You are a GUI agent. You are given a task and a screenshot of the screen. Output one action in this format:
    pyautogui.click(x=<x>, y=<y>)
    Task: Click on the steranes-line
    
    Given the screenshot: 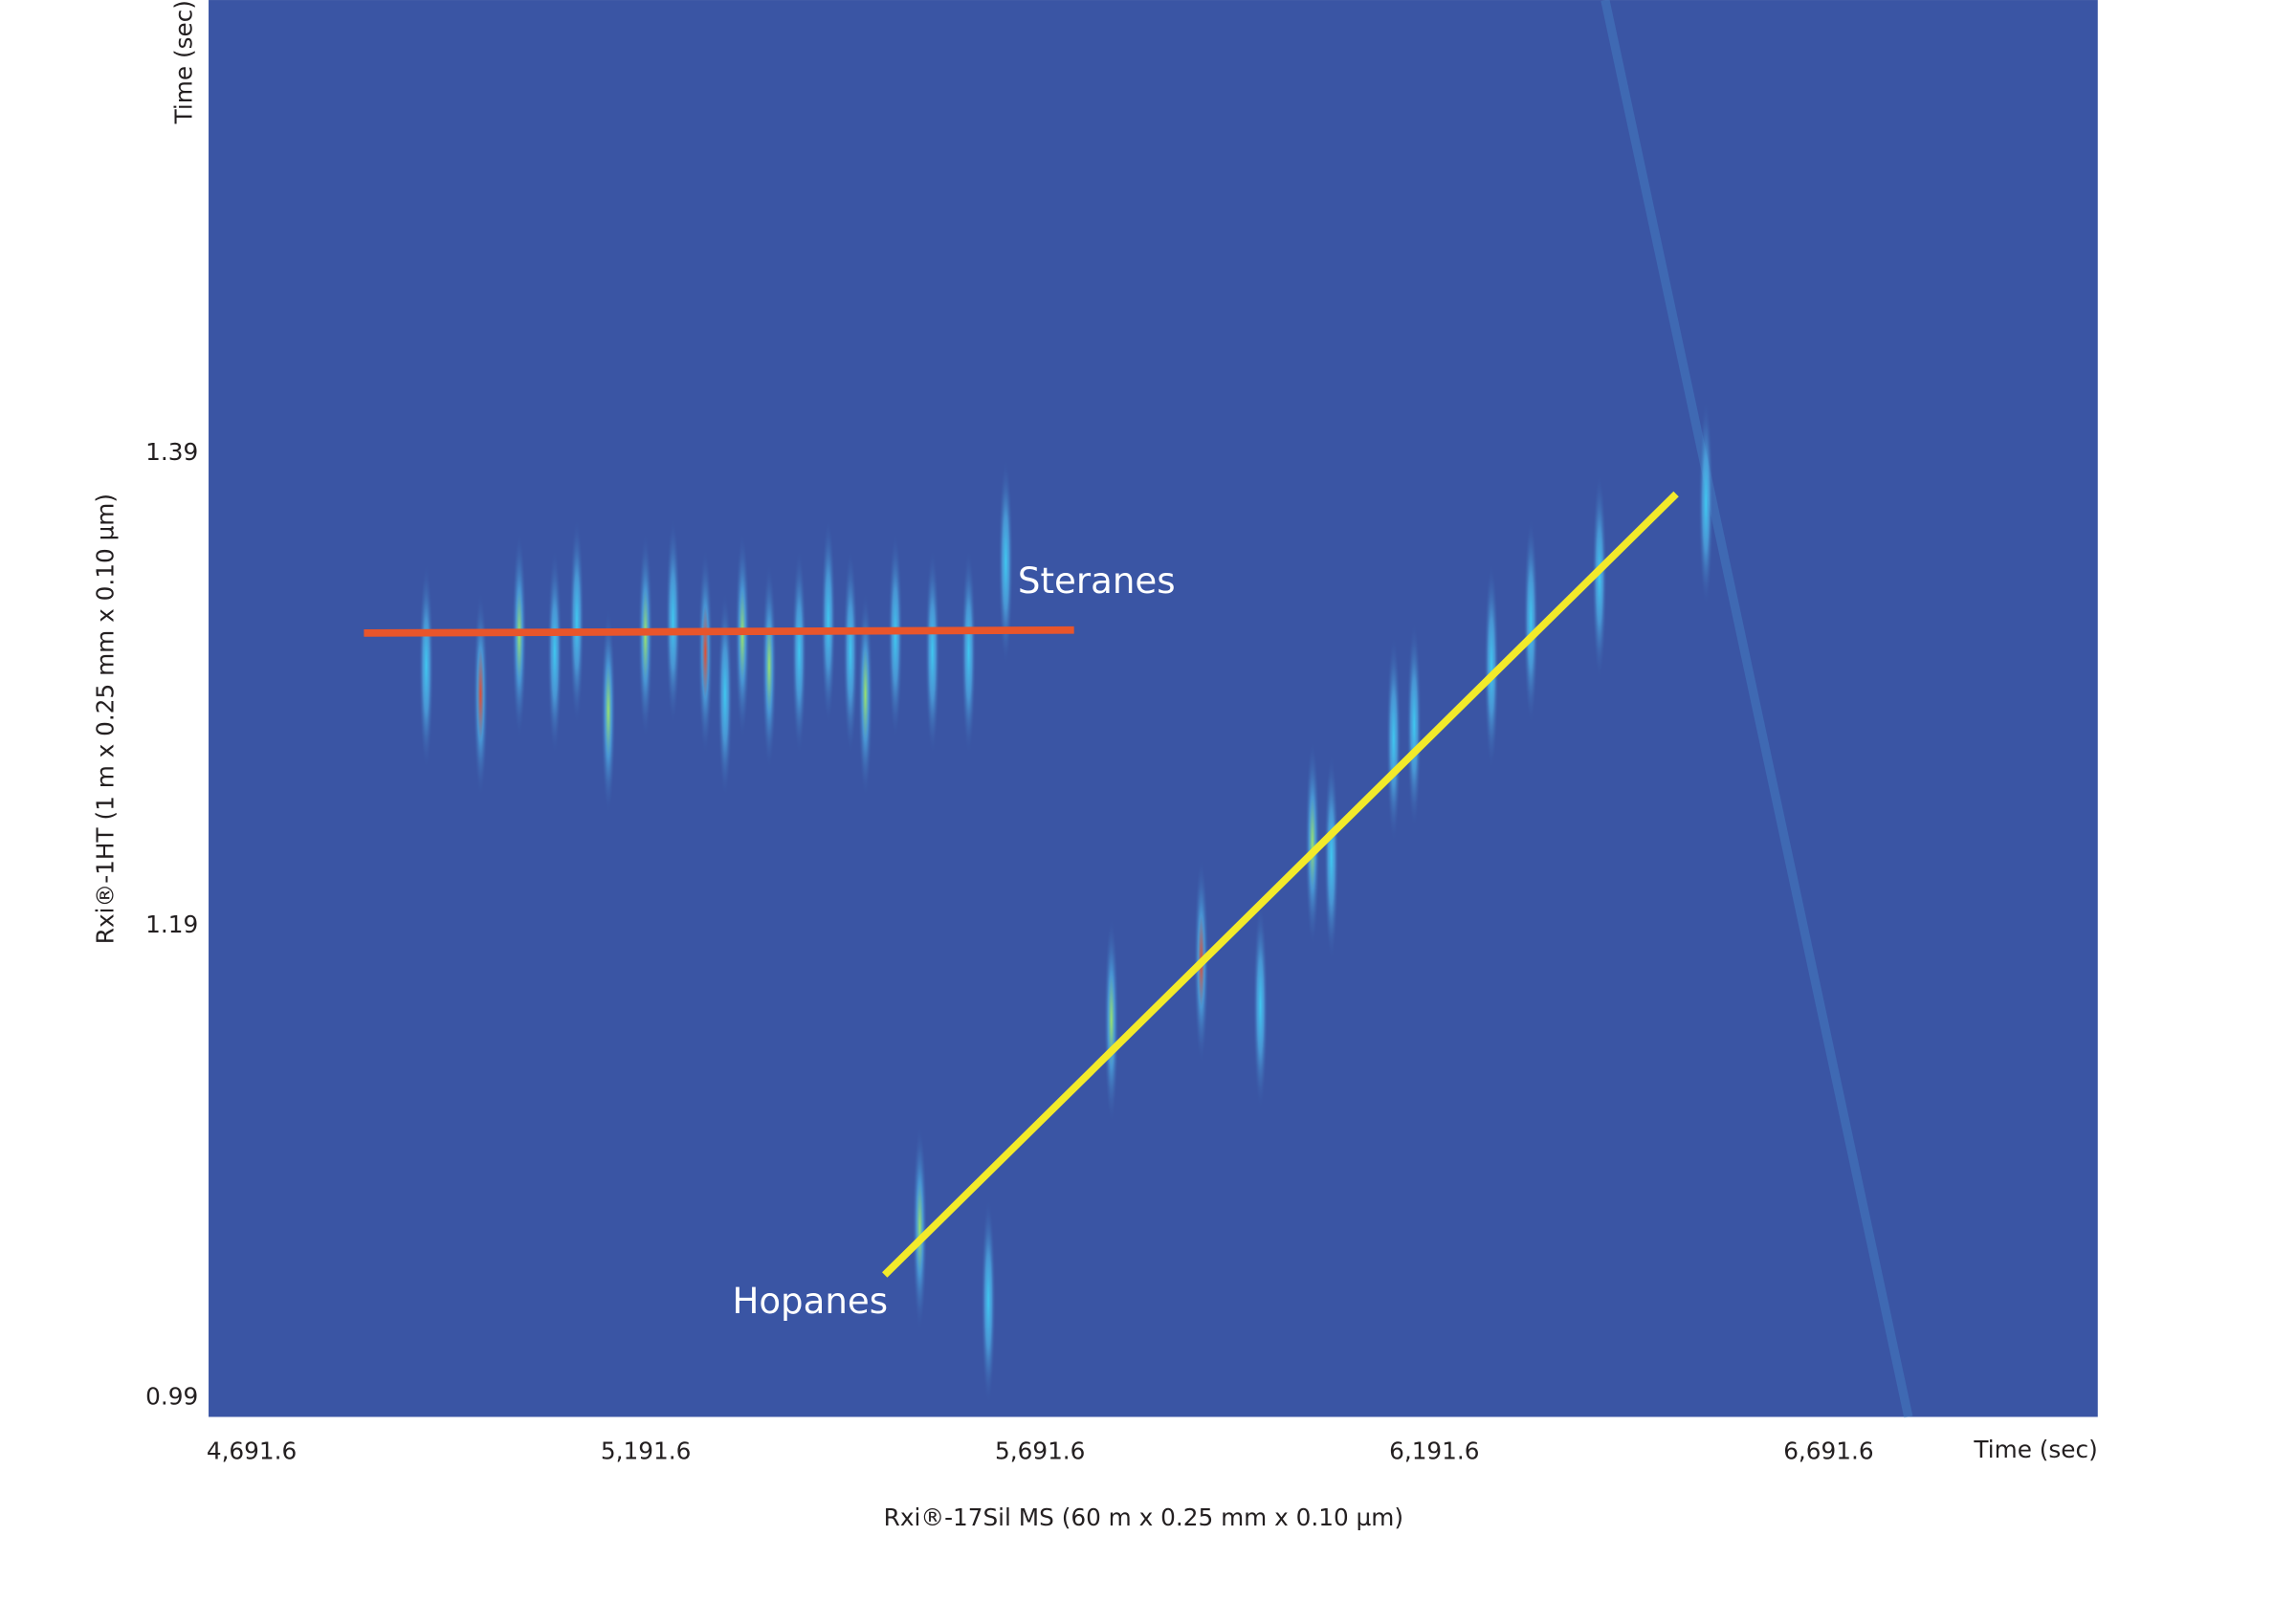 What is the action you would take?
    pyautogui.click(x=719, y=631)
    